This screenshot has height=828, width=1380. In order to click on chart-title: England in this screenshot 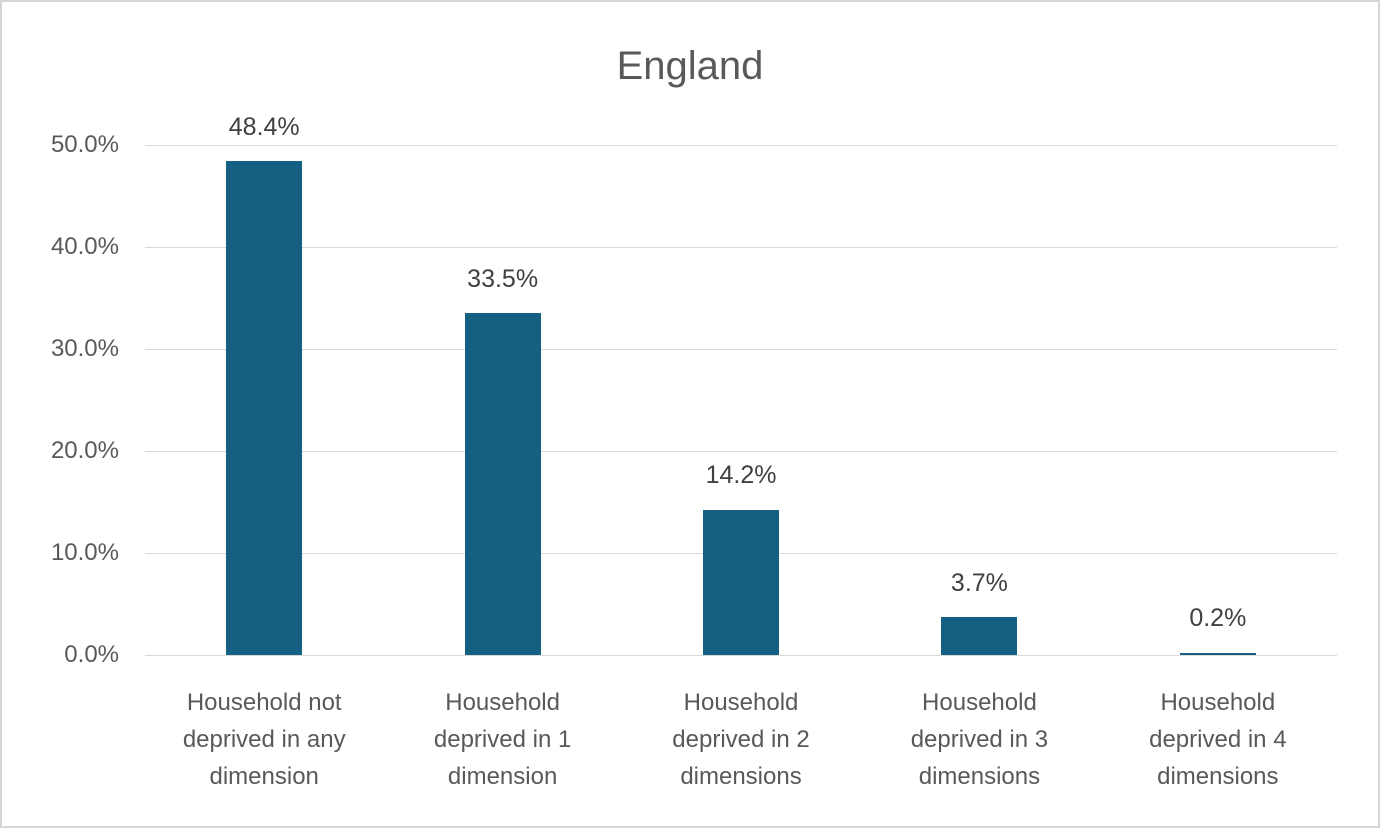, I will do `click(690, 66)`.